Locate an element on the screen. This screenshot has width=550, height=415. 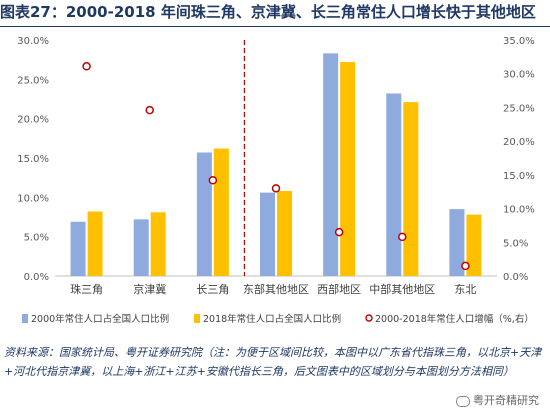
y-right-tick-label: 30.0% is located at coordinates (519, 75).